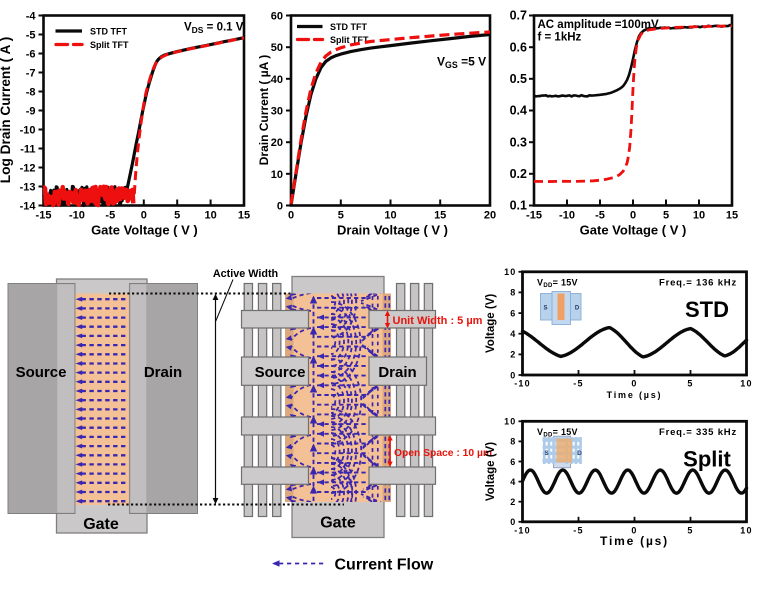 Image resolution: width=768 pixels, height=591 pixels. I want to click on svg-text: 0.6, so click(518, 47).